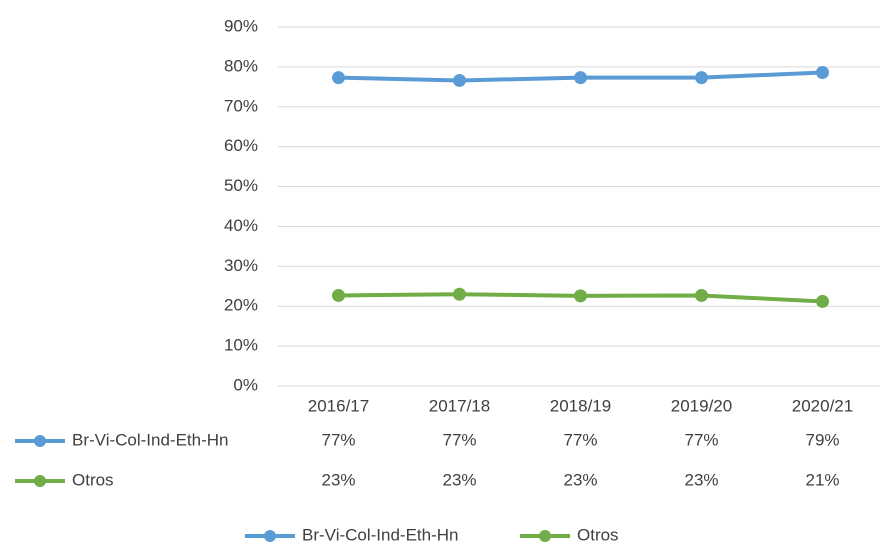 Image resolution: width=883 pixels, height=546 pixels. Describe the element at coordinates (580, 405) in the screenshot. I see `x-tick-label: 2018/19` at that location.